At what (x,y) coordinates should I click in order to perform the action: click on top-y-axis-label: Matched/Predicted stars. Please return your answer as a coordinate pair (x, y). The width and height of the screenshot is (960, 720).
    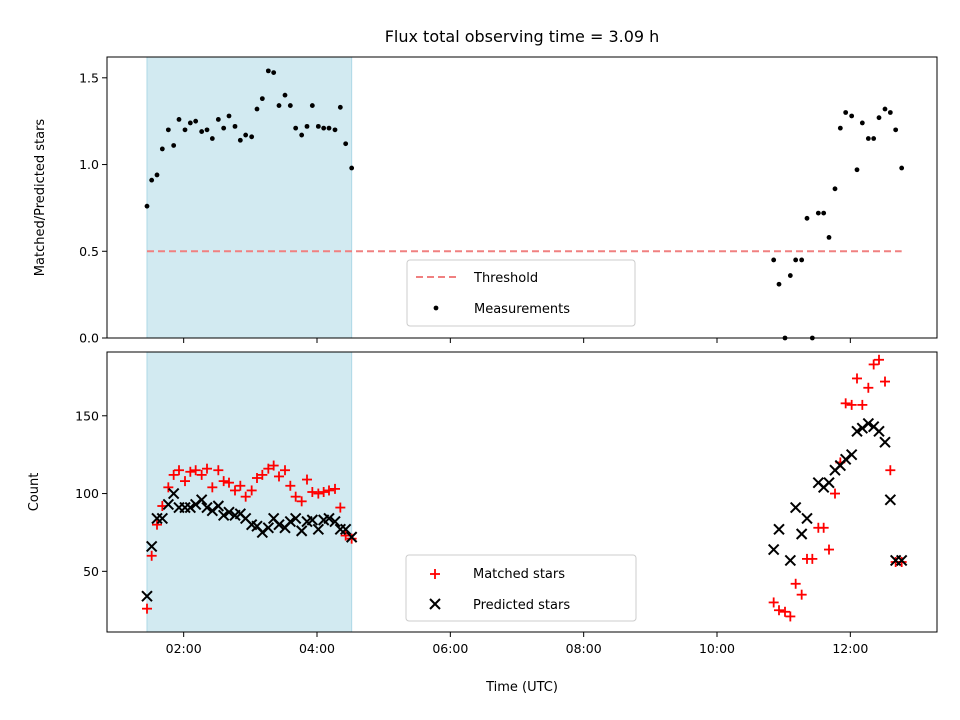
    Looking at the image, I should click on (40, 198).